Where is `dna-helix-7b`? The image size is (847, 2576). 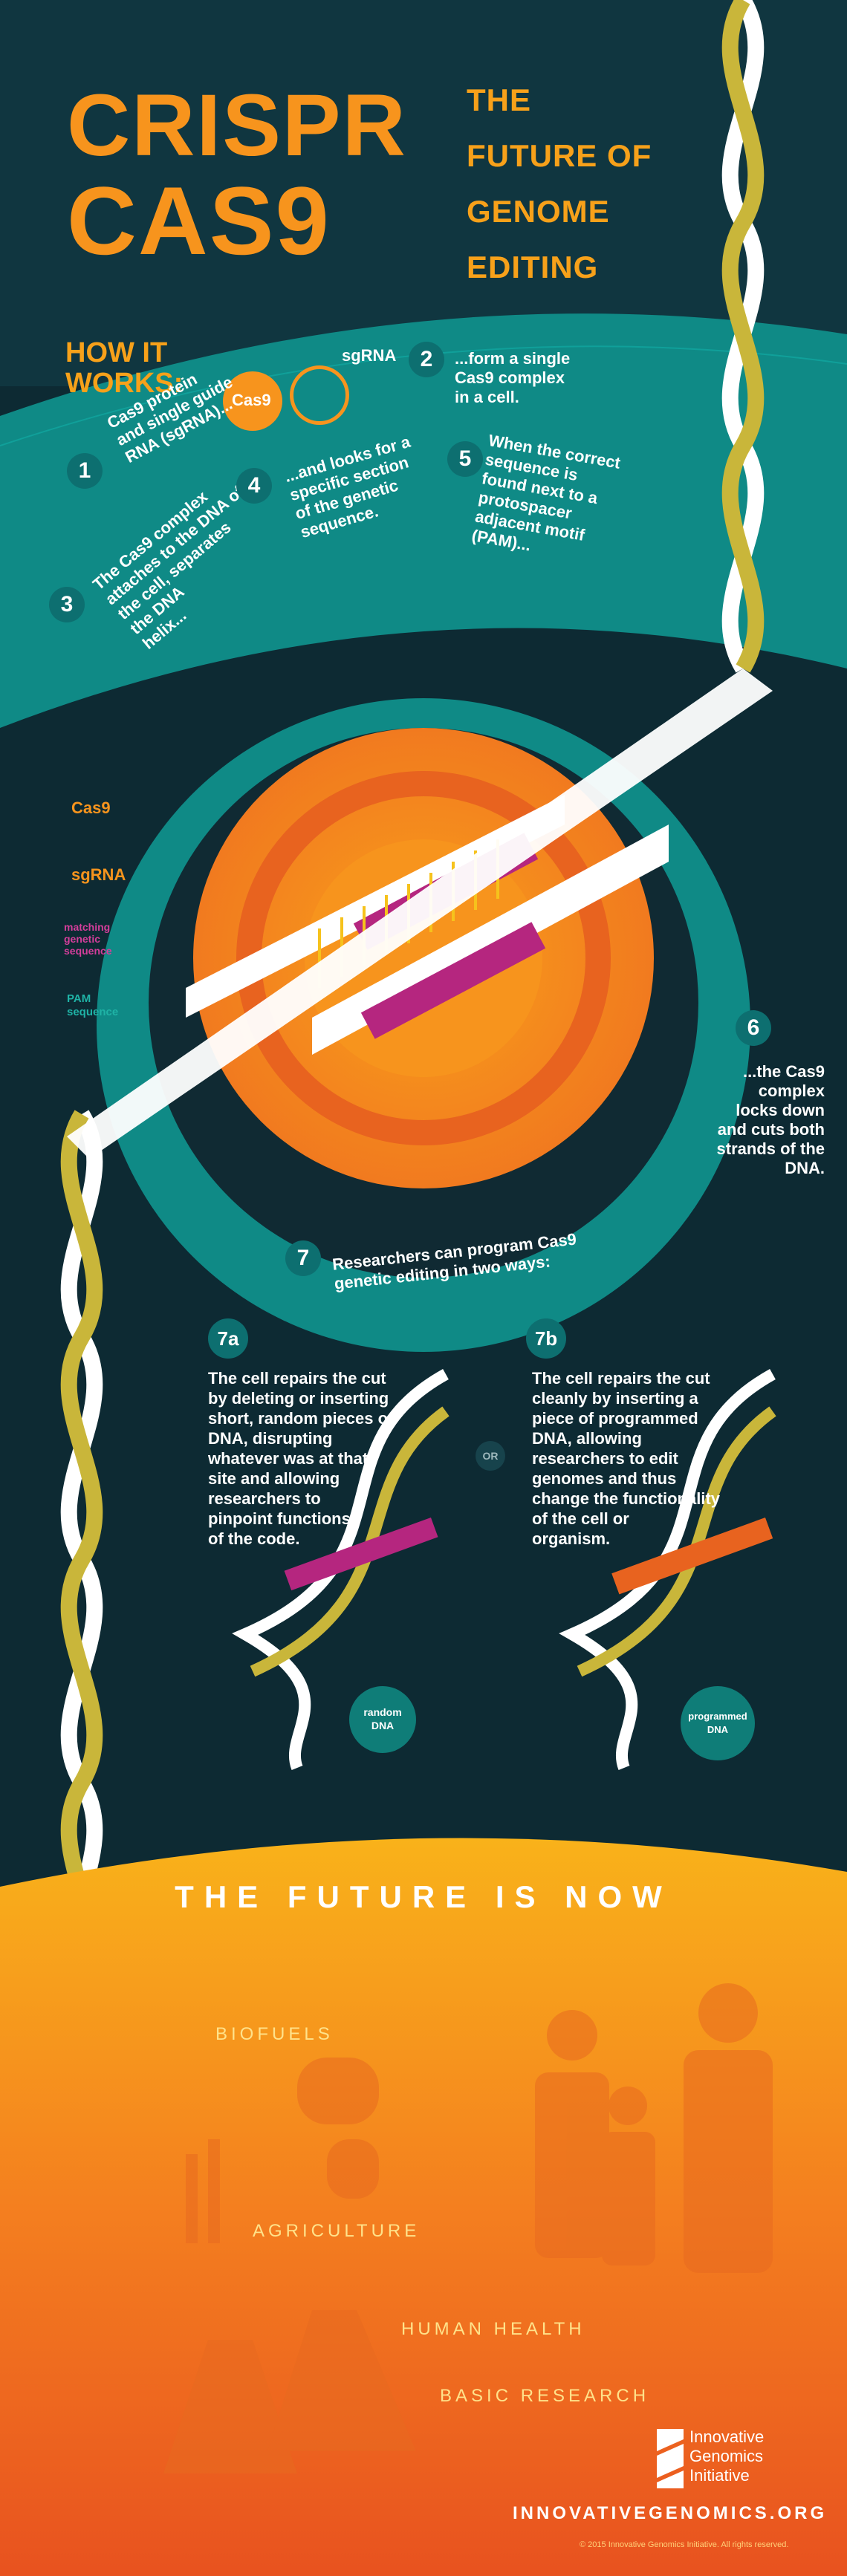 dna-helix-7b is located at coordinates (667, 1569).